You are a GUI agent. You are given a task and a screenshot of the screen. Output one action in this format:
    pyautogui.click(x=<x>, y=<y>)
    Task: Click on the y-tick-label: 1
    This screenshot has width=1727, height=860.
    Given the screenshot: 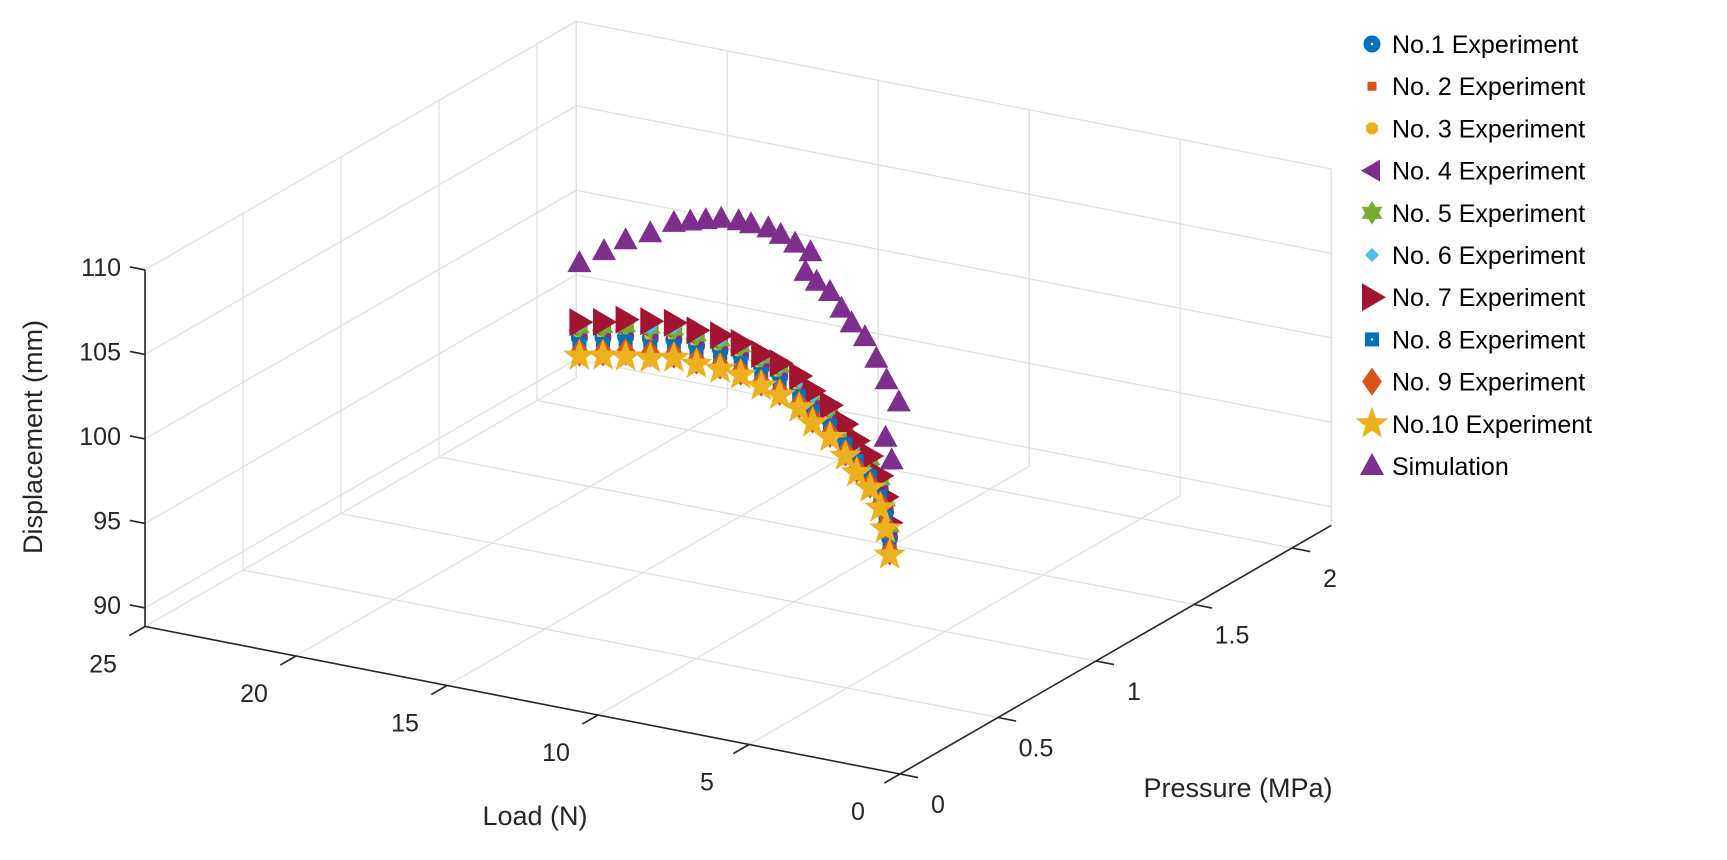 What is the action you would take?
    pyautogui.click(x=1134, y=692)
    